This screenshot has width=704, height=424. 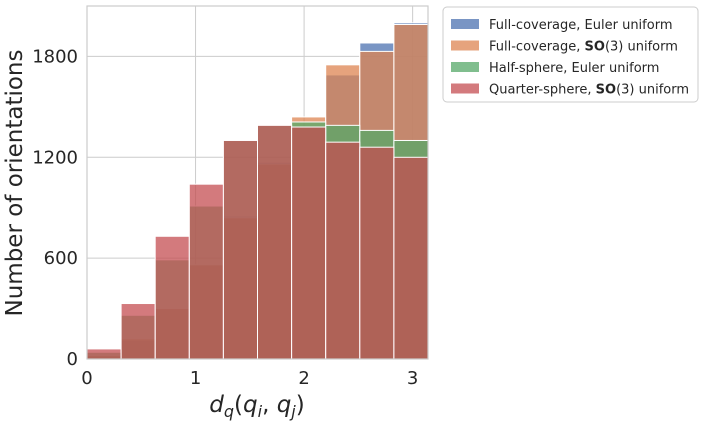 I want to click on x-axis-label: dq(qi, qj), so click(x=256, y=406).